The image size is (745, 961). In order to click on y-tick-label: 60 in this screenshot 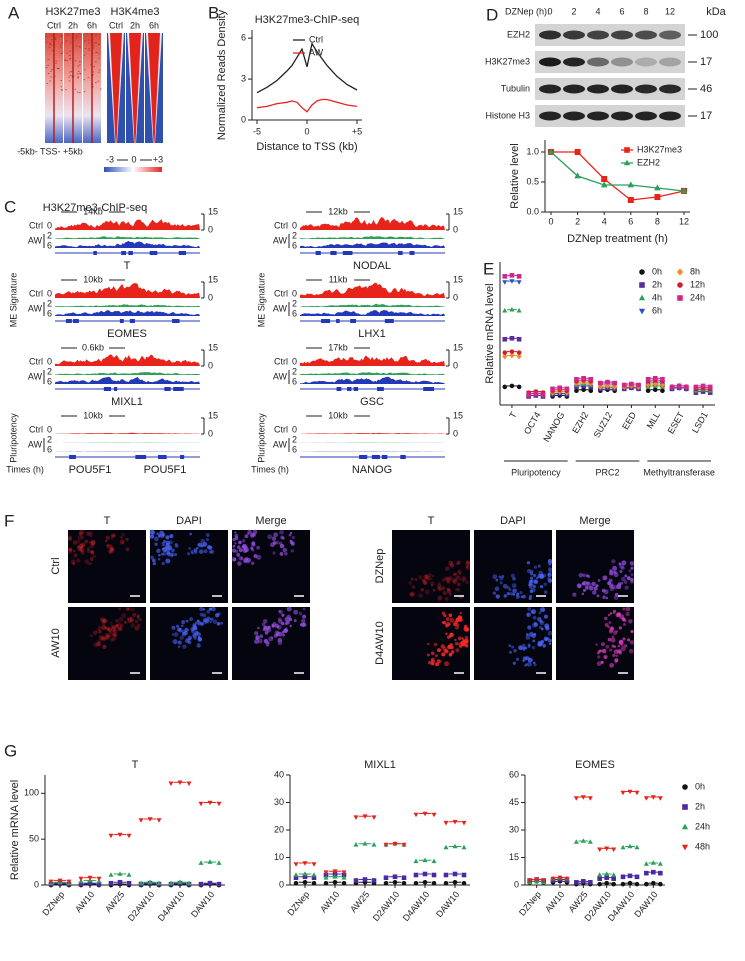, I will do `click(514, 774)`.